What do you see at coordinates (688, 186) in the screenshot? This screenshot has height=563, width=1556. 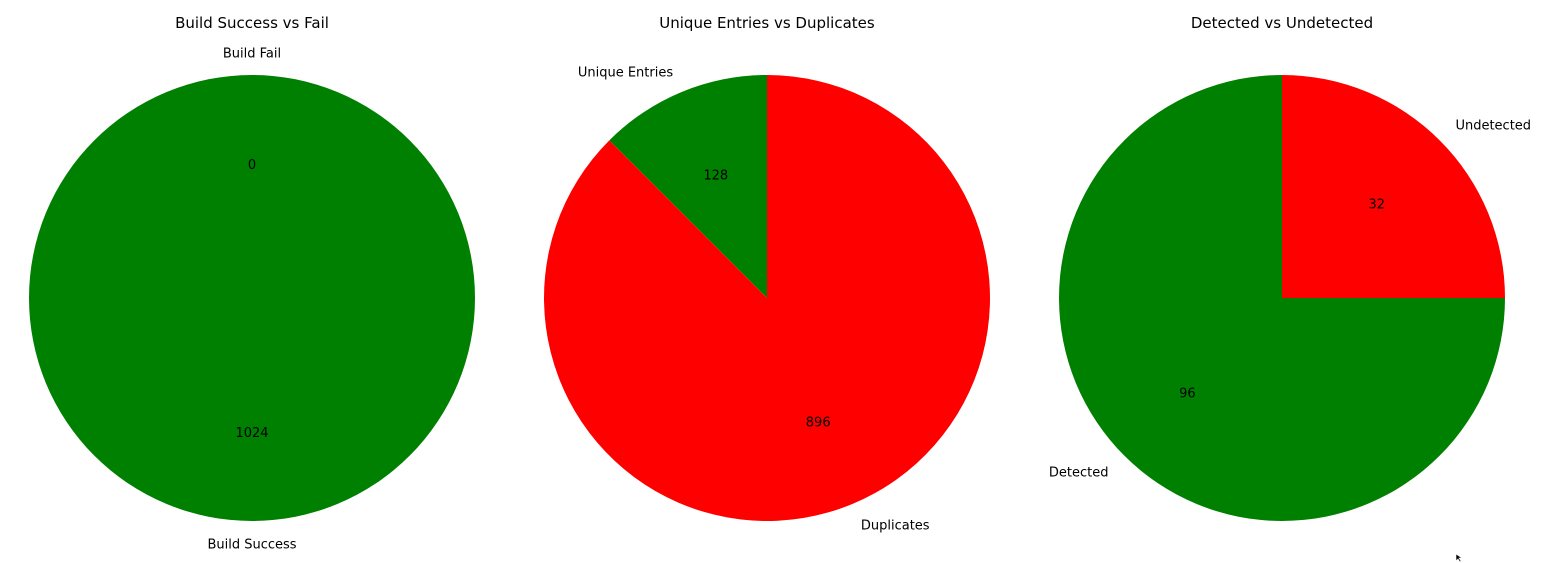 I see `pie-slice-unique-entries` at bounding box center [688, 186].